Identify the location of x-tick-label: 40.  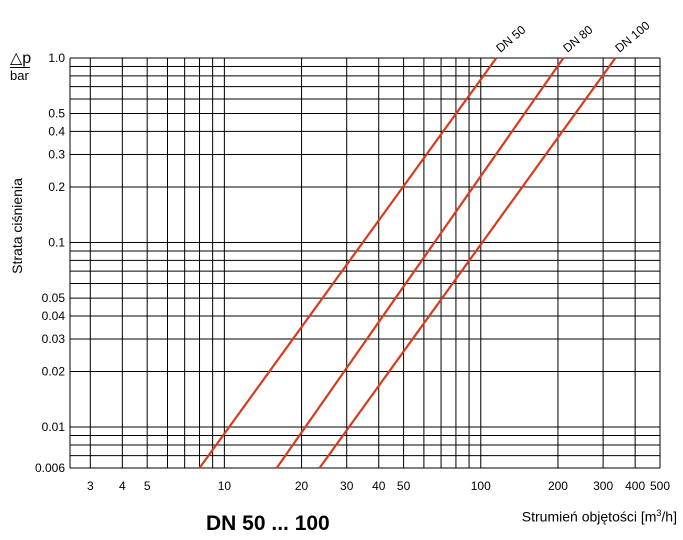
(379, 486).